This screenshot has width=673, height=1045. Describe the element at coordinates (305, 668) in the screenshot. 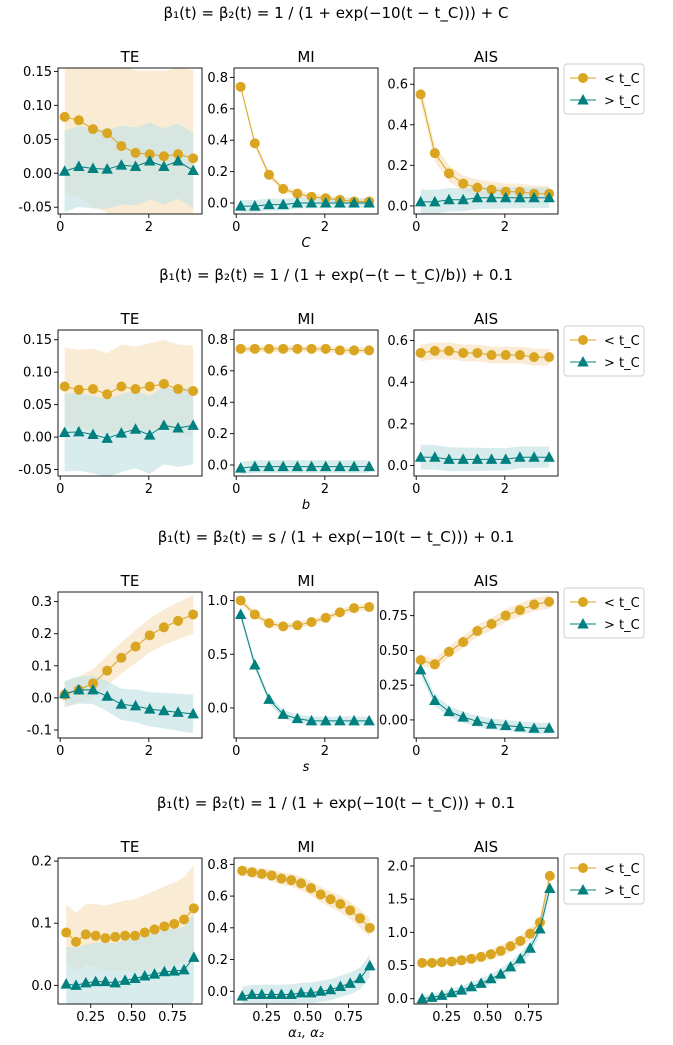

I see `after-confidence-band` at that location.